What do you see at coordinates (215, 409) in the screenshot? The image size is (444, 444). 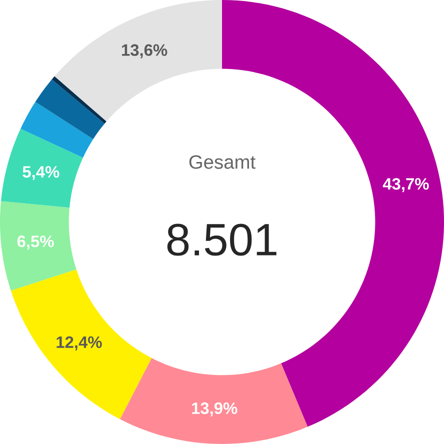 I see `data-label: 13,9%` at bounding box center [215, 409].